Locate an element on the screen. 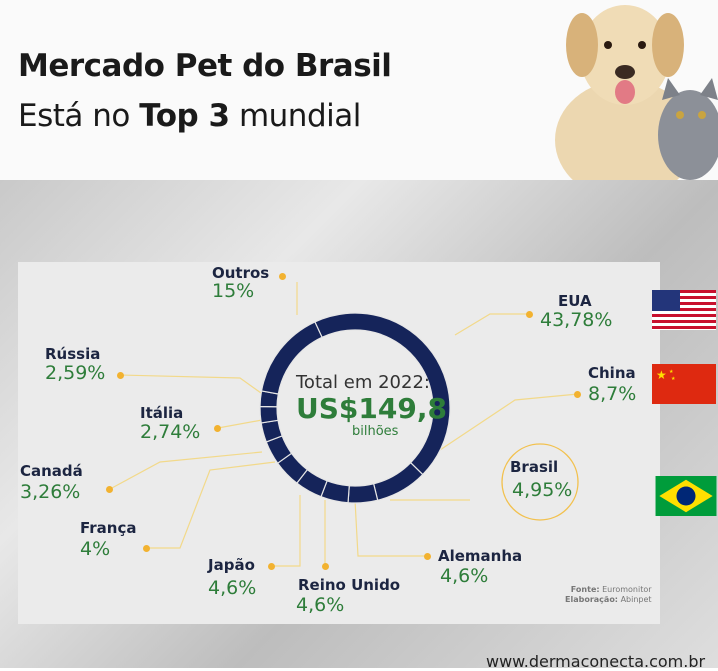  page-subtitle: Está no Top 3 mundial is located at coordinates (189, 116).